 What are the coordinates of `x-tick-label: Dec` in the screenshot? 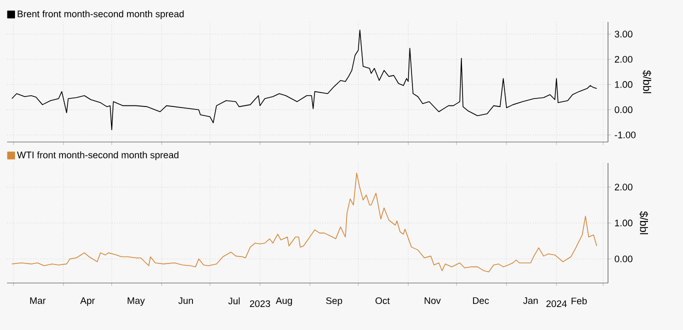 It's located at (481, 300).